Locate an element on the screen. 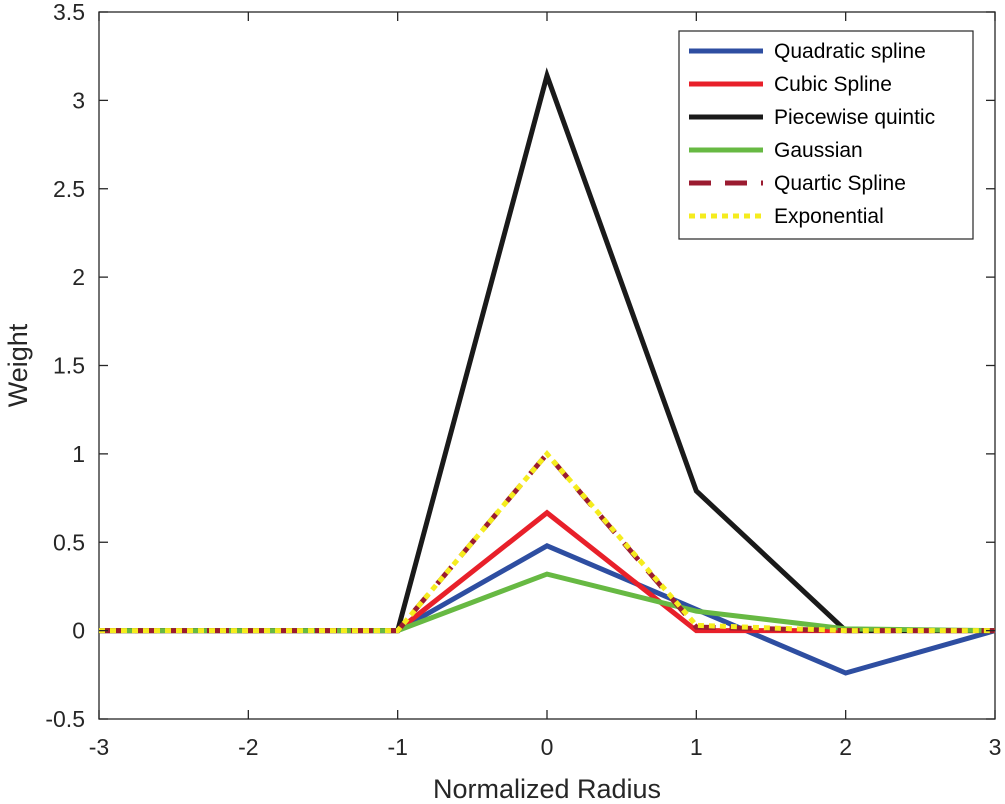 The image size is (1005, 804). legend-label-gaussian: Gaussian is located at coordinates (818, 150).